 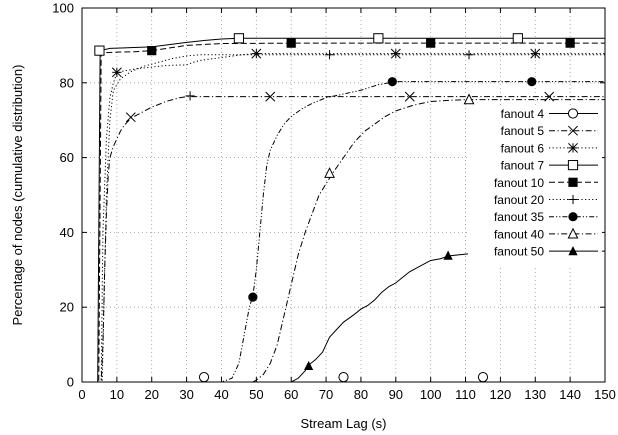 What do you see at coordinates (361, 394) in the screenshot?
I see `x-tick-label: 80` at bounding box center [361, 394].